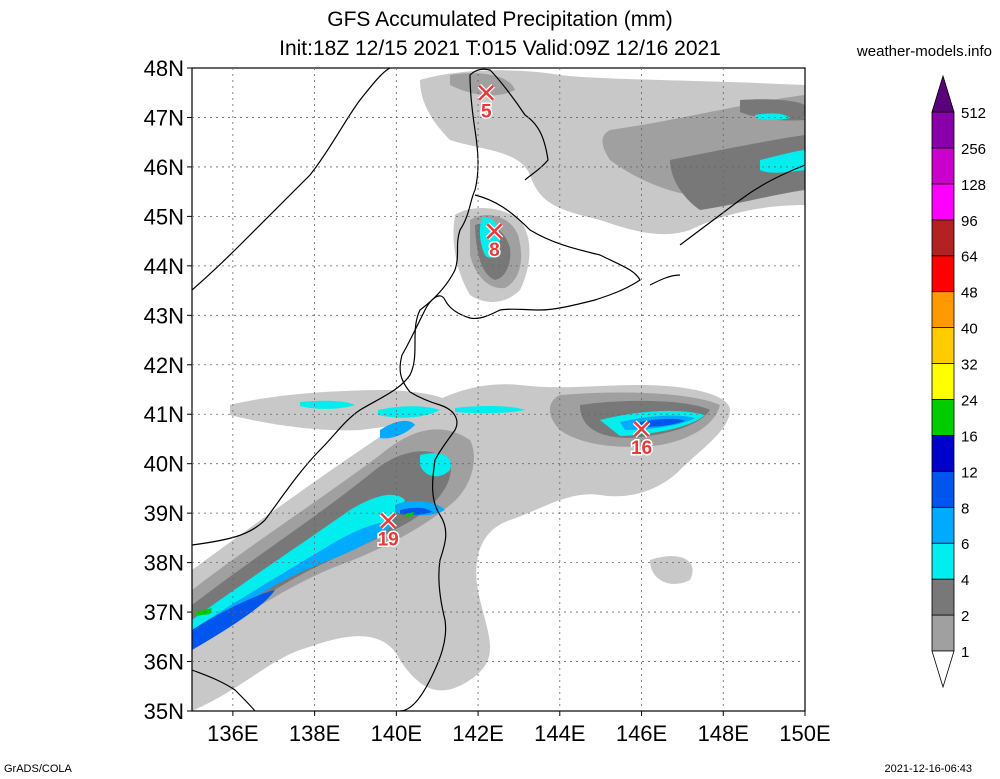  I want to click on lon-label: 148E, so click(723, 733).